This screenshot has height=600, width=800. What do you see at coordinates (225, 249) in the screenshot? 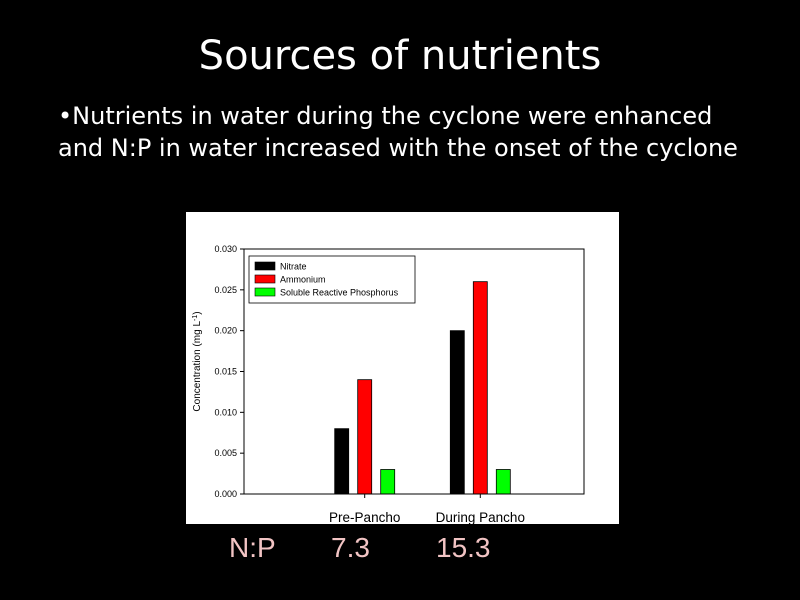
I see `y-tick-label: 0.030` at bounding box center [225, 249].